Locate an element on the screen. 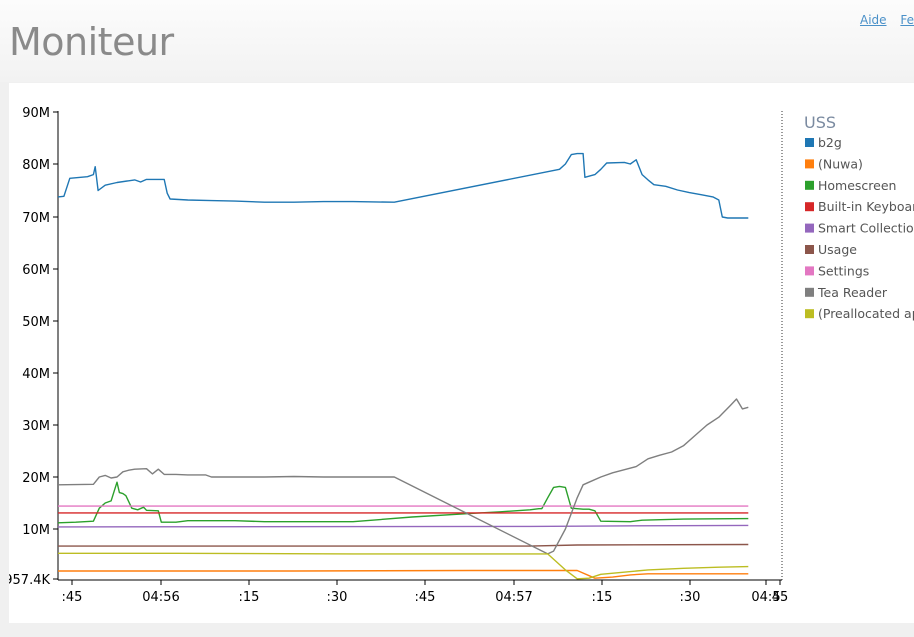 The image size is (914, 637). legend-item: Usage is located at coordinates (831, 249).